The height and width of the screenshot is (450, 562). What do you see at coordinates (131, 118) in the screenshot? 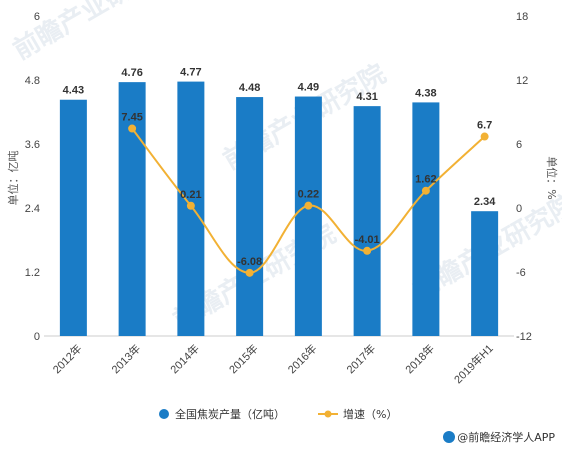
I see `line-value-label: 7.45` at bounding box center [131, 118].